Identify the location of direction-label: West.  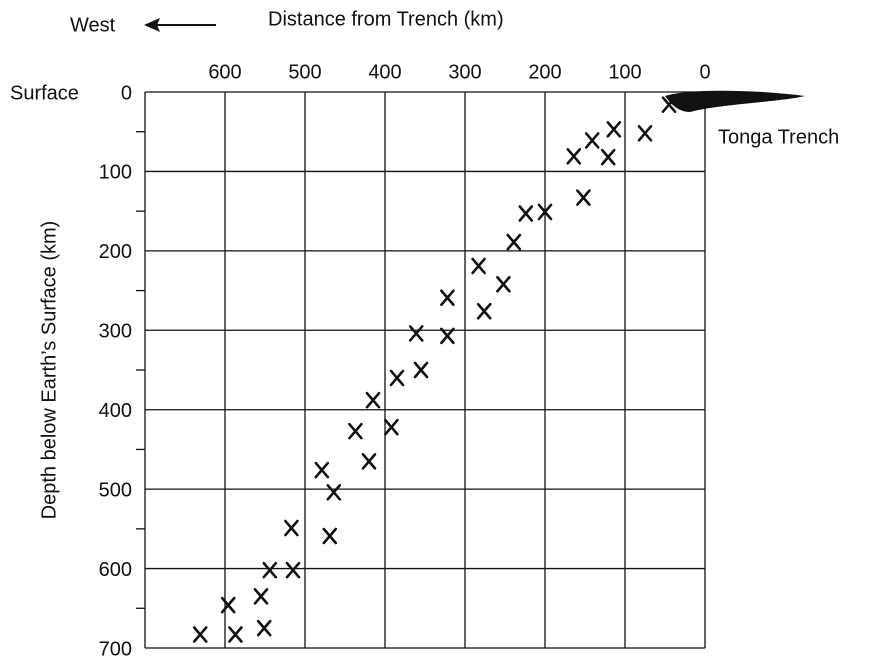
(93, 25).